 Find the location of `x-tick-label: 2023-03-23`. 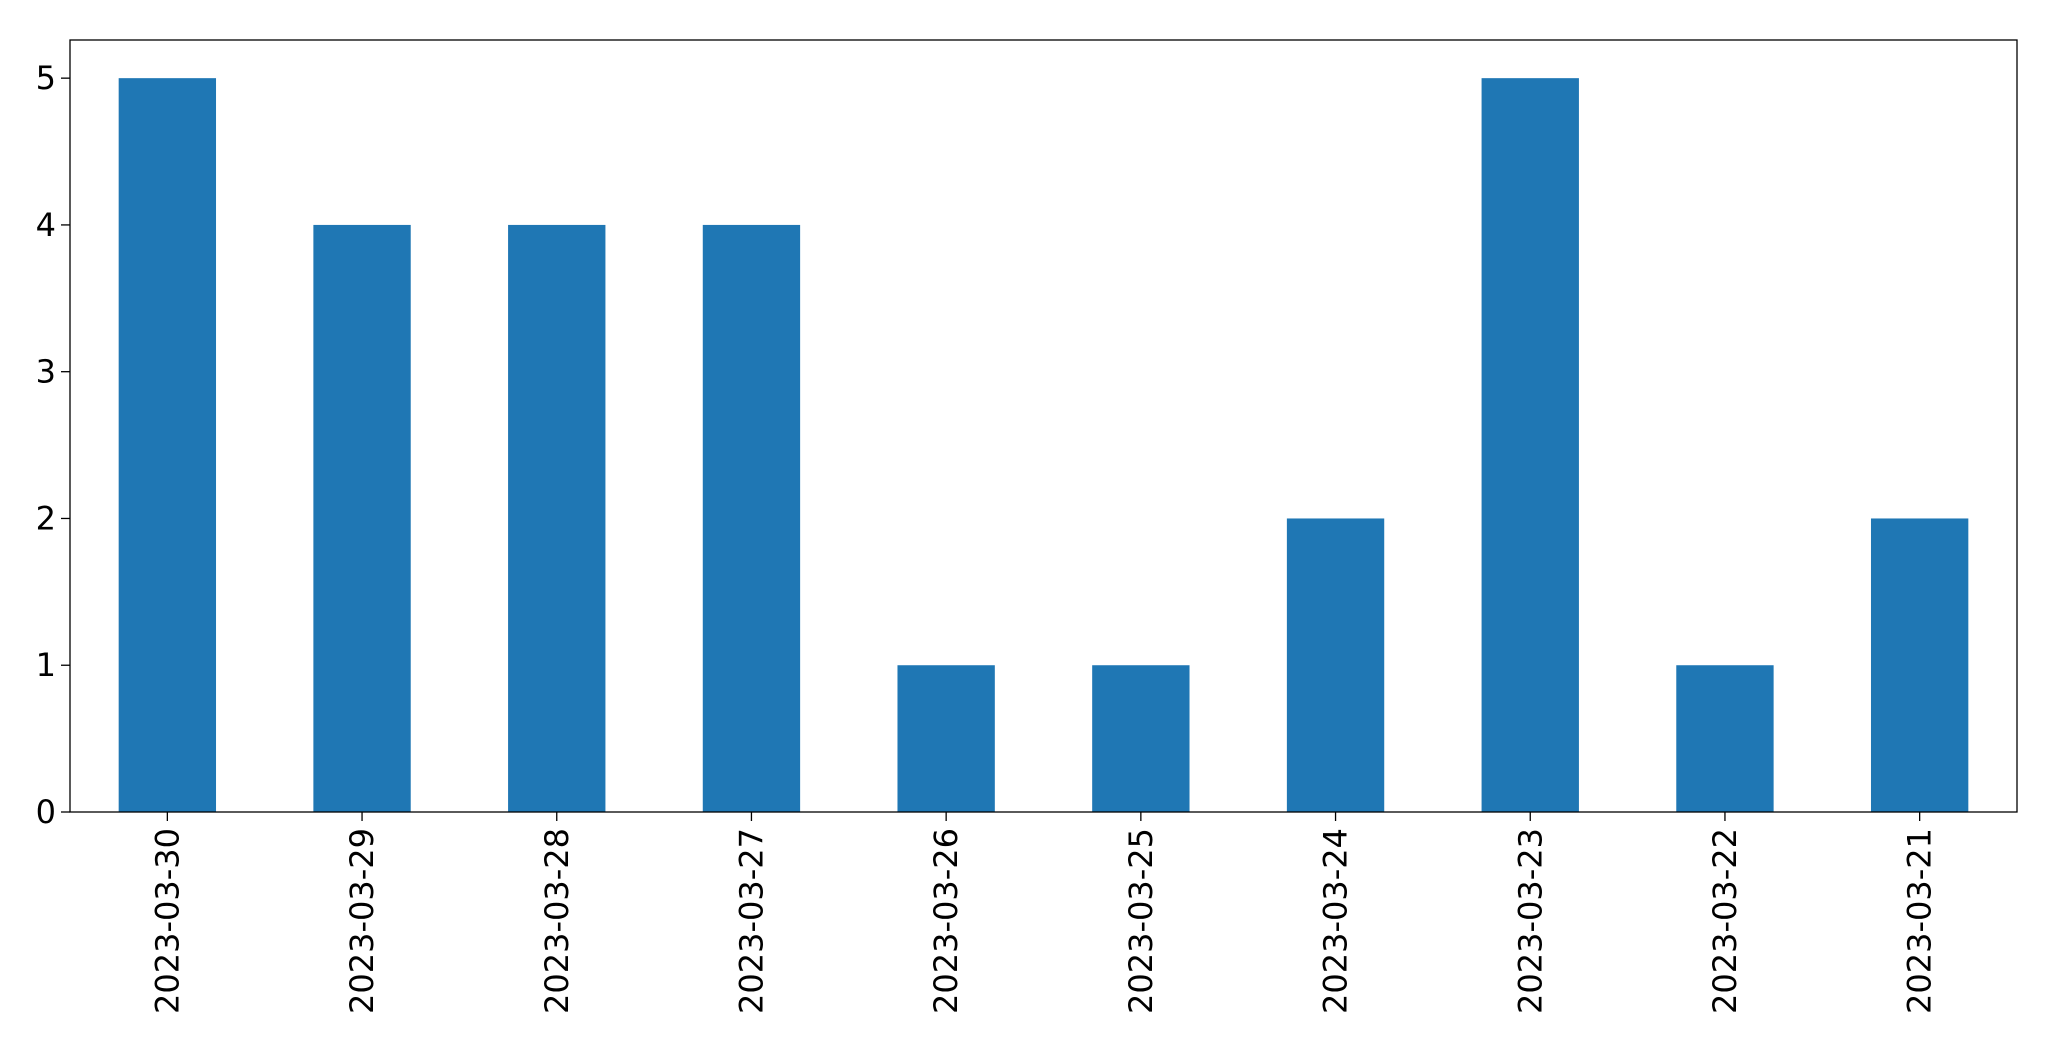

x-tick-label: 2023-03-23 is located at coordinates (1530, 921).